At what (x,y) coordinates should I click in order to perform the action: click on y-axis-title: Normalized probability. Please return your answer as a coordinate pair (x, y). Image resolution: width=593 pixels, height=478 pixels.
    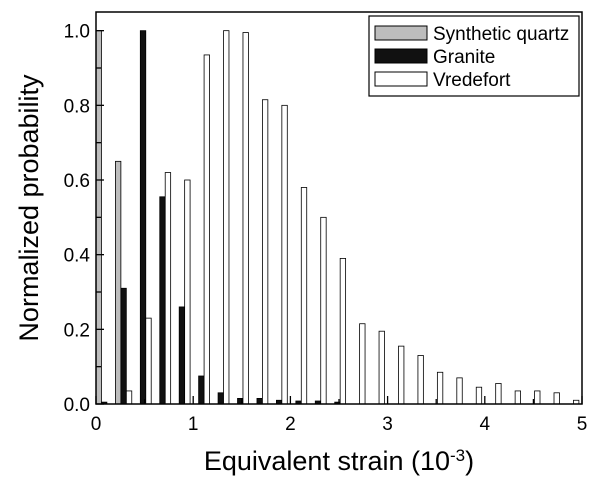
    Looking at the image, I should click on (29, 208).